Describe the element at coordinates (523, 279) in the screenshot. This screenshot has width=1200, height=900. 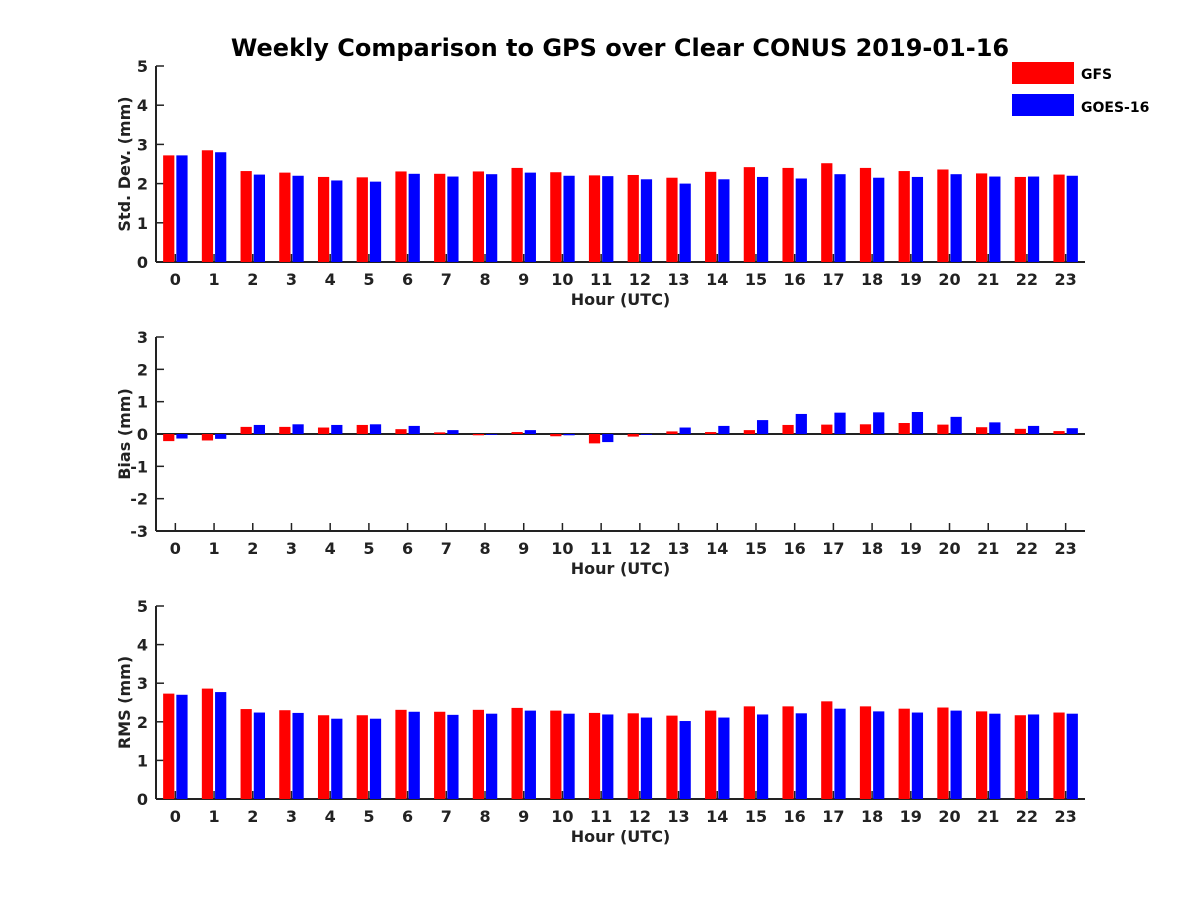
I see `std-xtick-label: 9` at that location.